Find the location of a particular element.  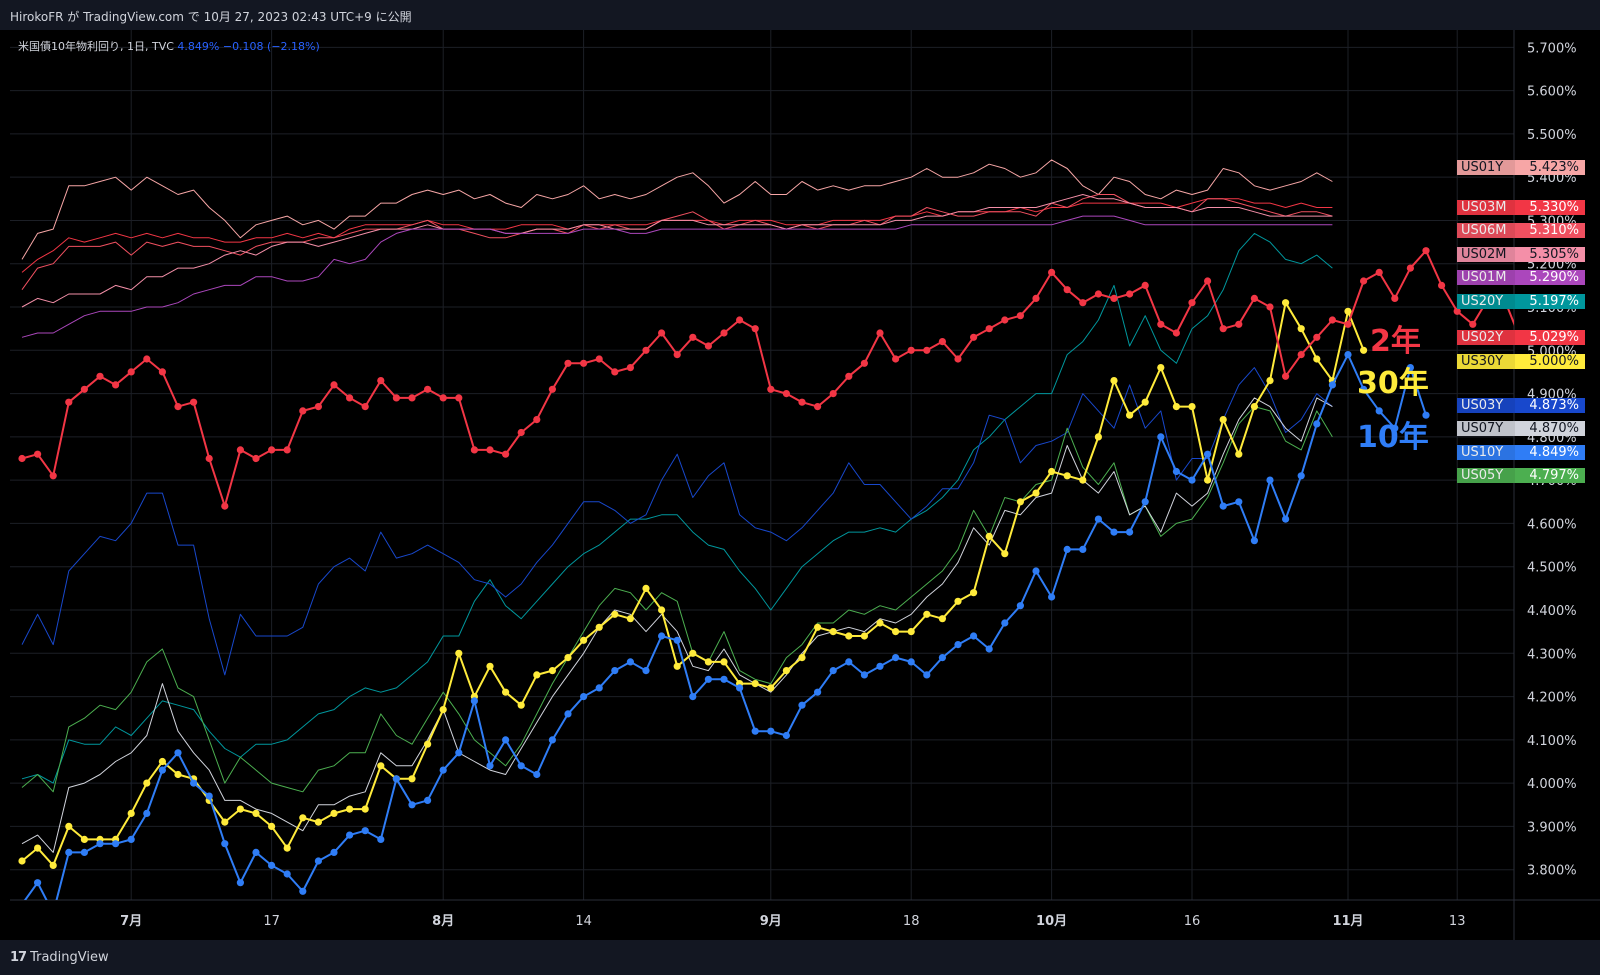

badge-value: 5.330% is located at coordinates (1550, 207).